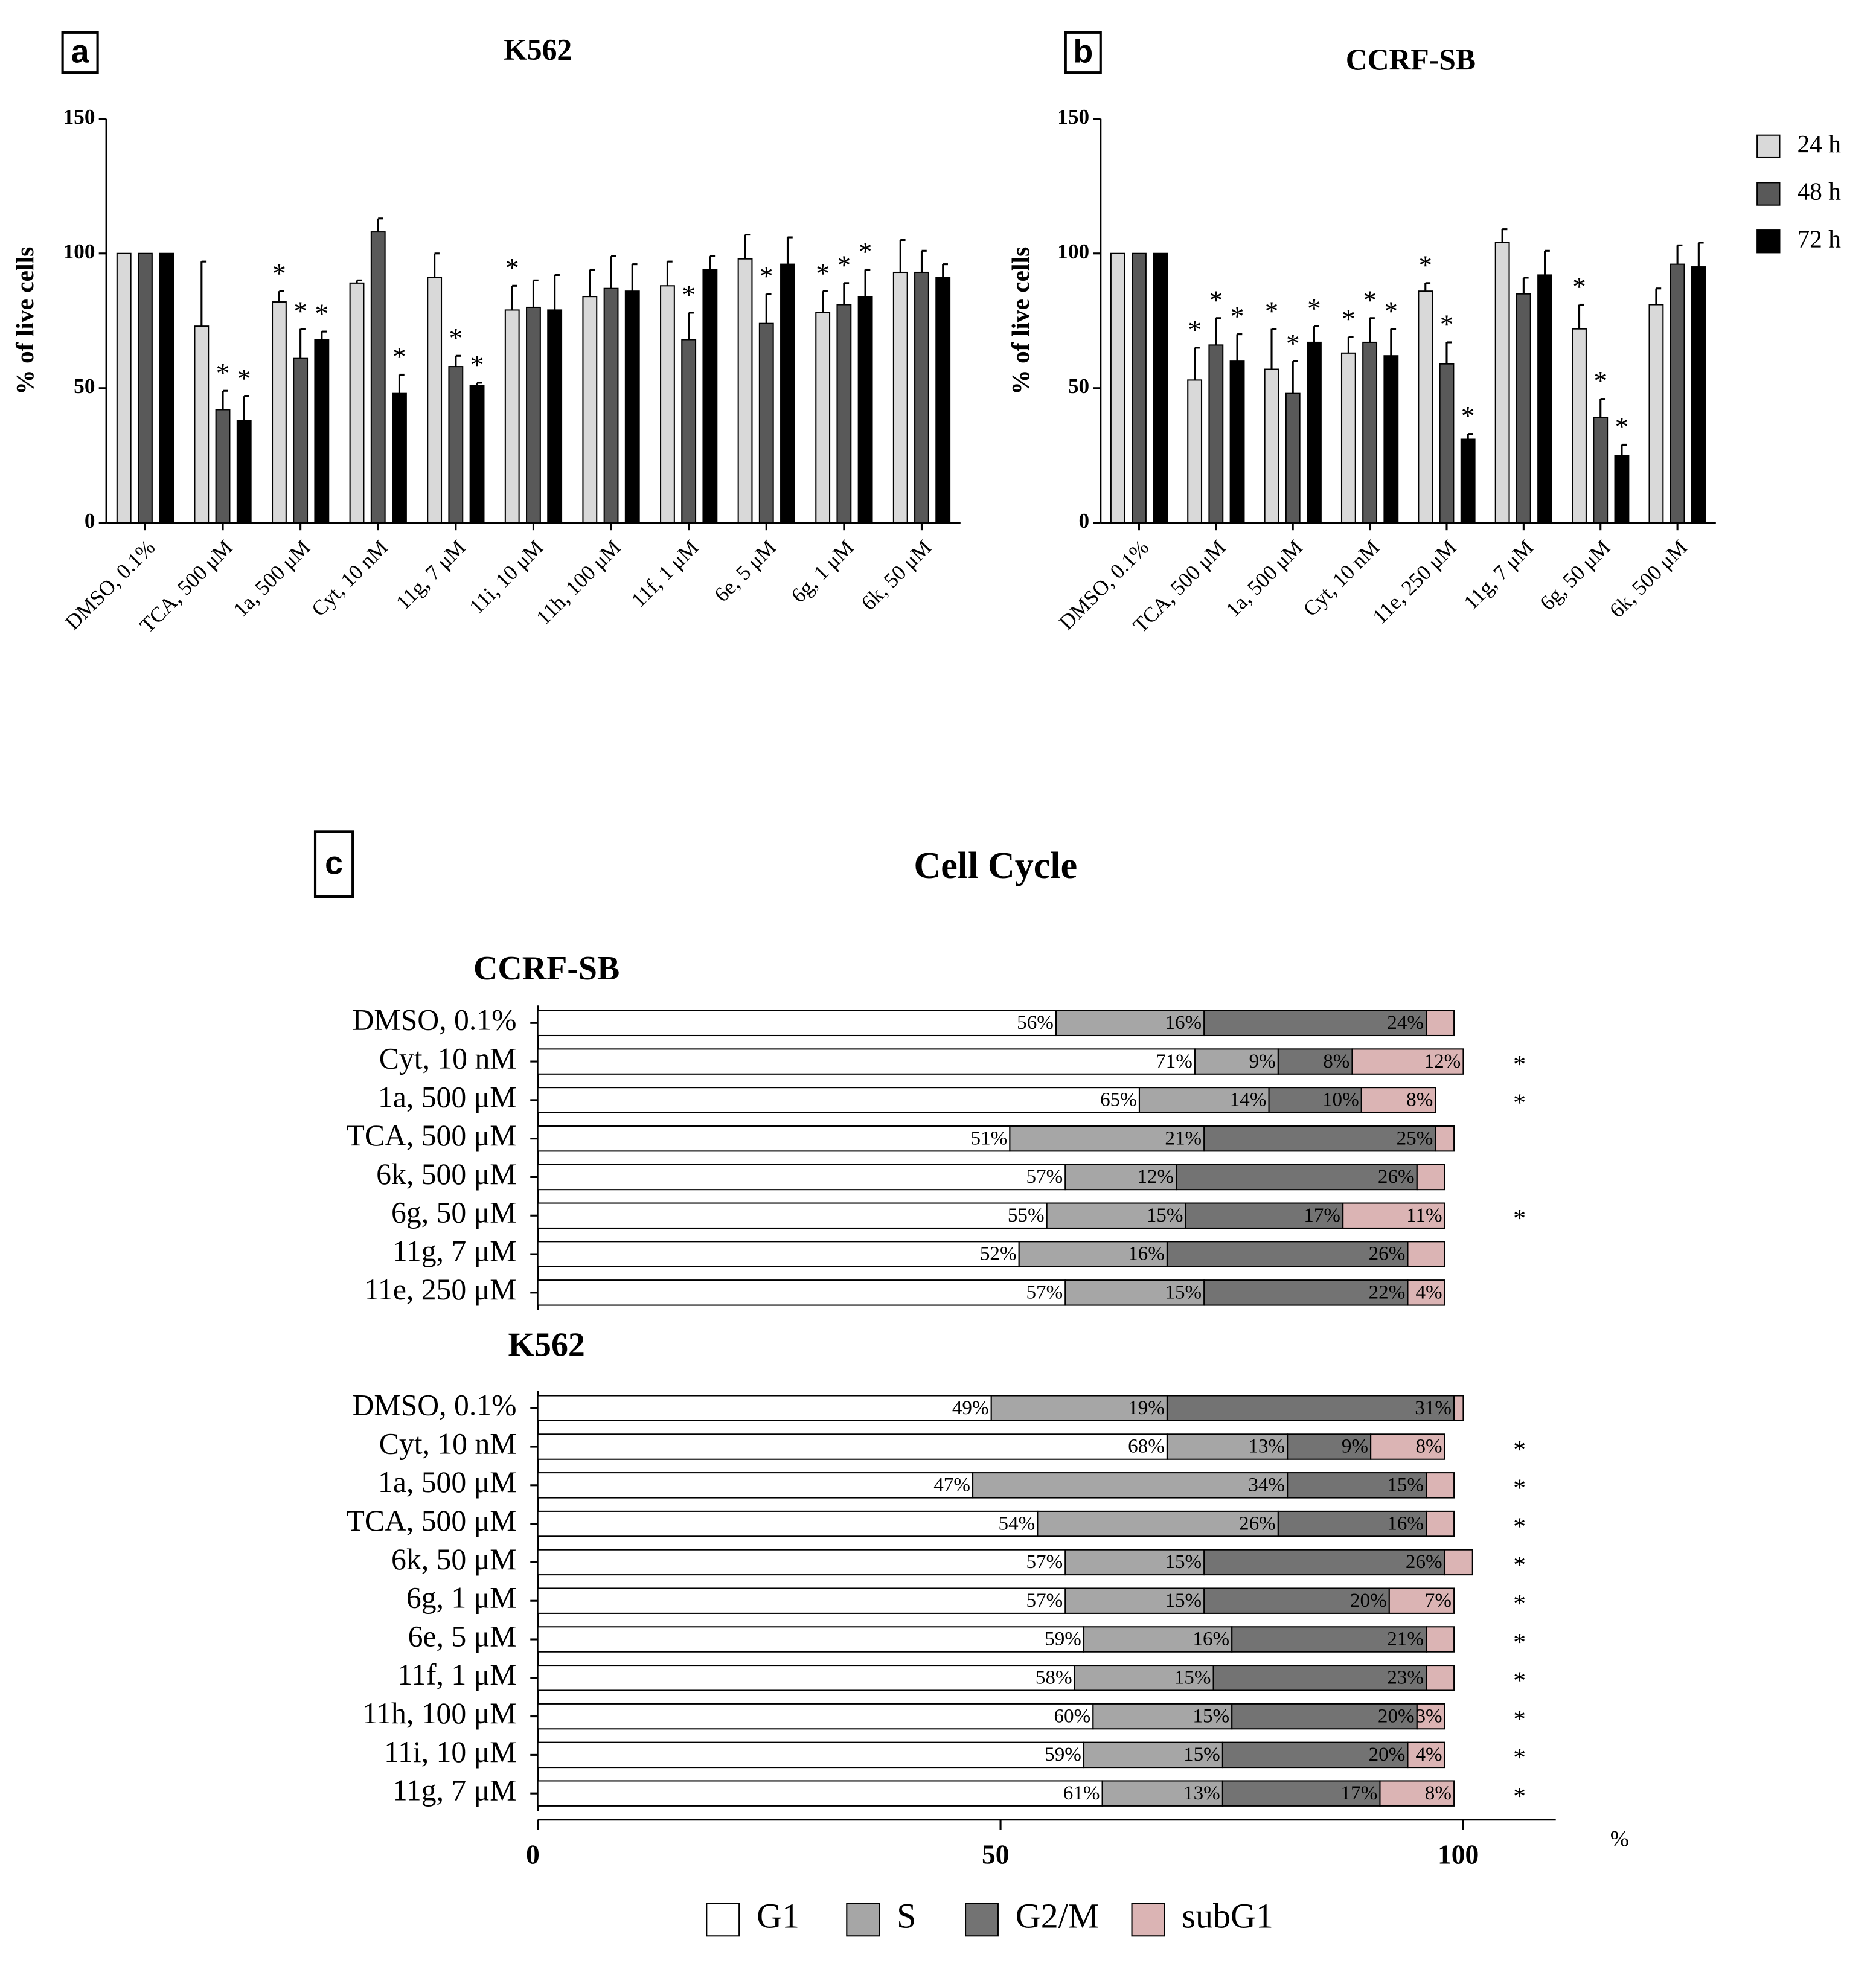 This screenshot has height=1966, width=1876. Describe the element at coordinates (989, 1138) in the screenshot. I see `value-label: 51%` at that location.